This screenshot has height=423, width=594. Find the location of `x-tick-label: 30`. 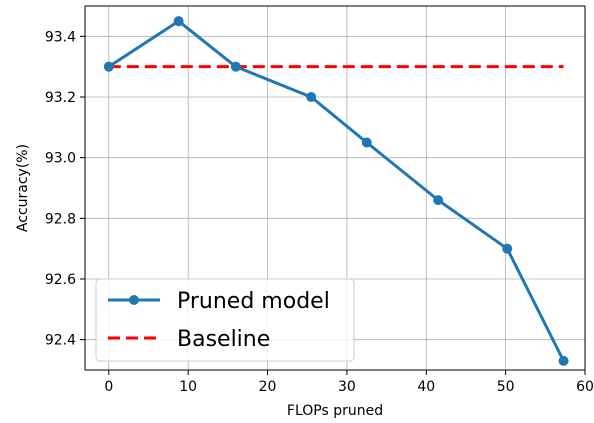

x-tick-label: 30 is located at coordinates (347, 387).